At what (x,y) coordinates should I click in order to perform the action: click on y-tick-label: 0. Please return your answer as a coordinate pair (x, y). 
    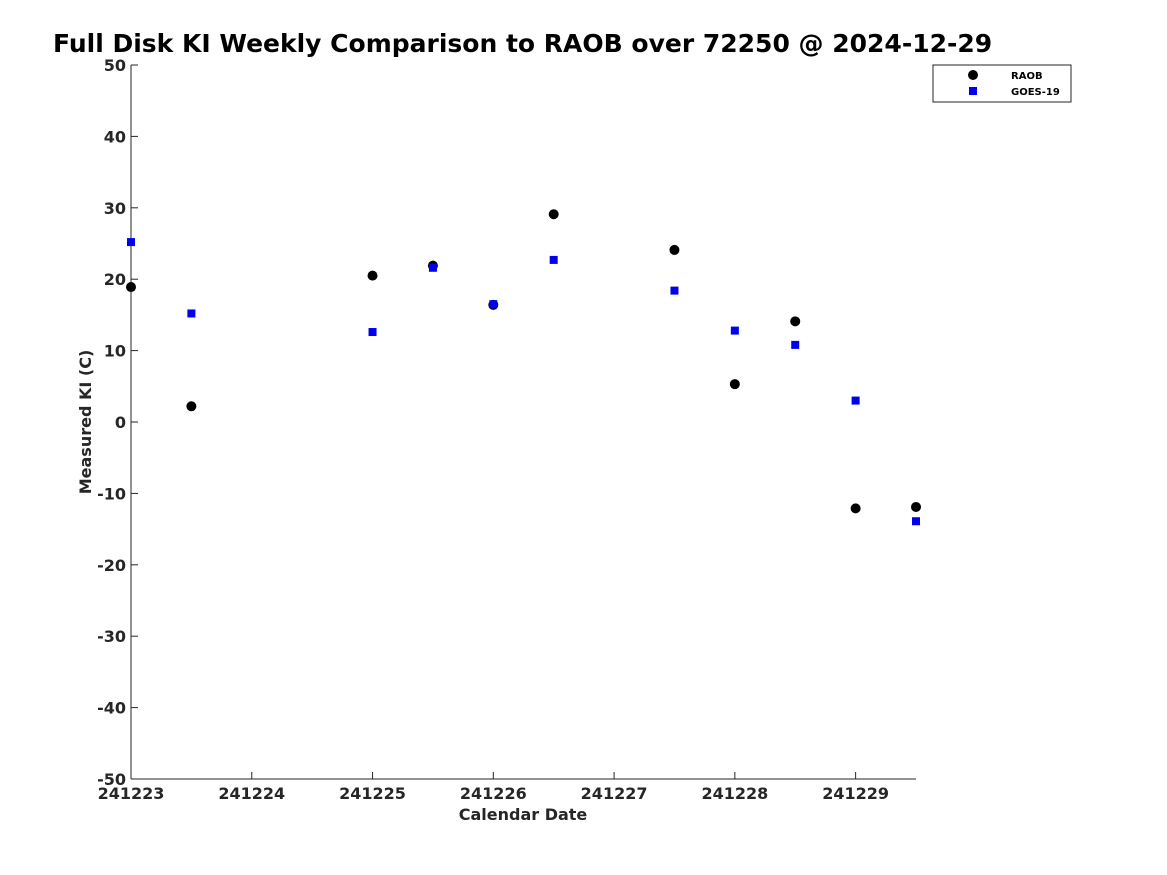
    Looking at the image, I should click on (120, 422).